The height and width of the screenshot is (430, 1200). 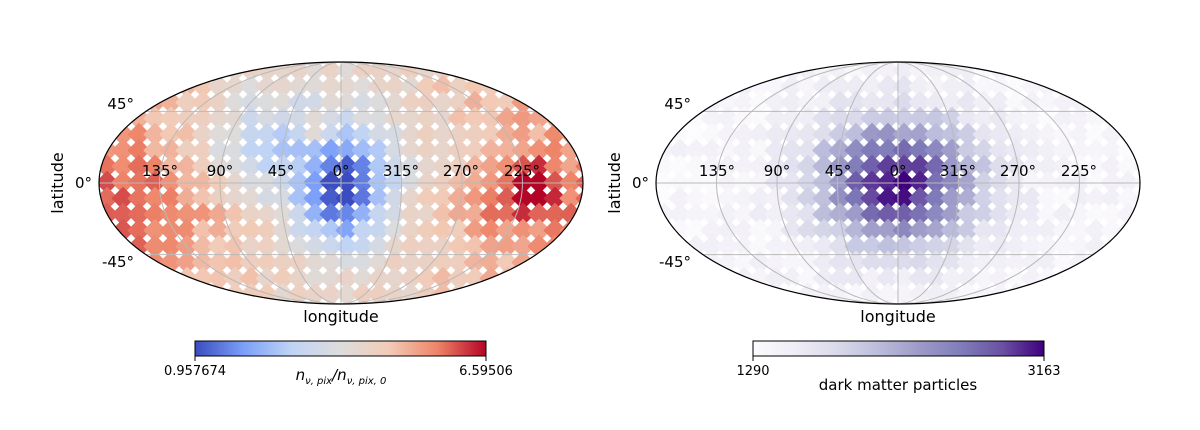 I want to click on lat-tick-label: 45°, so click(x=677, y=104).